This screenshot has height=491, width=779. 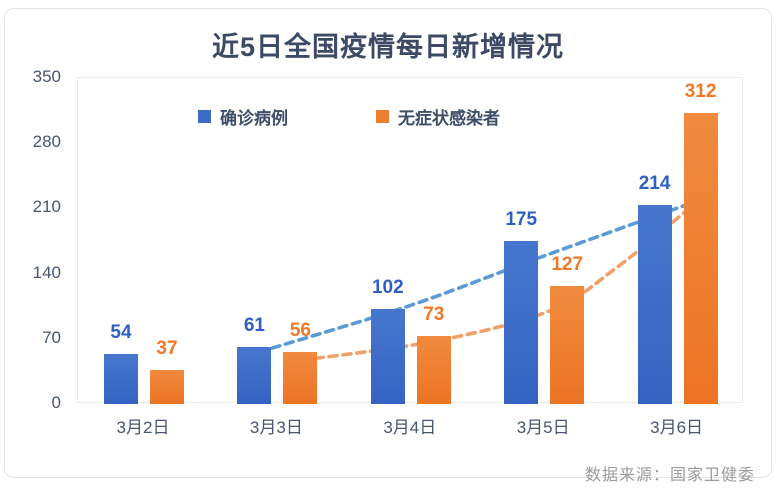 I want to click on legend-swatch-asymptomatic, so click(x=382, y=116).